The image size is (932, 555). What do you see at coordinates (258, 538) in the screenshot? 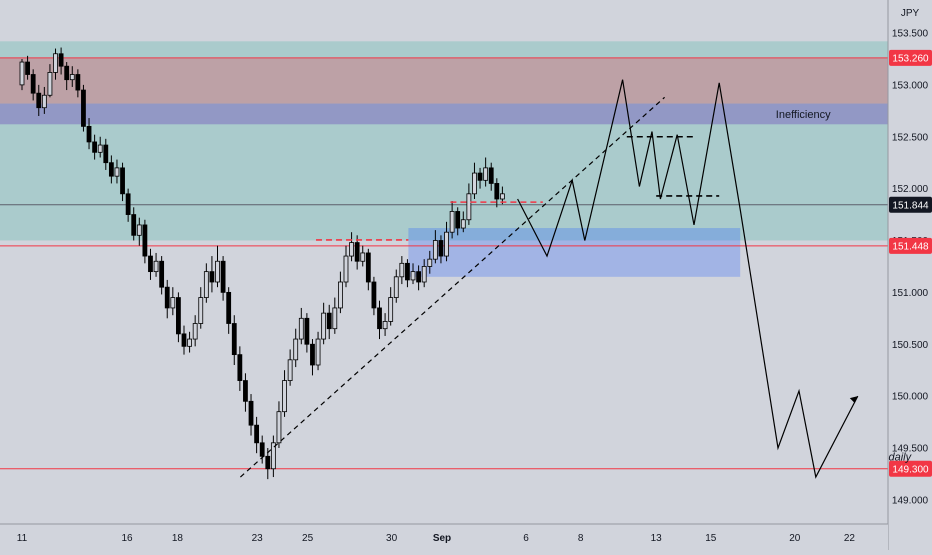
I see `time-tick-label: 23` at bounding box center [258, 538].